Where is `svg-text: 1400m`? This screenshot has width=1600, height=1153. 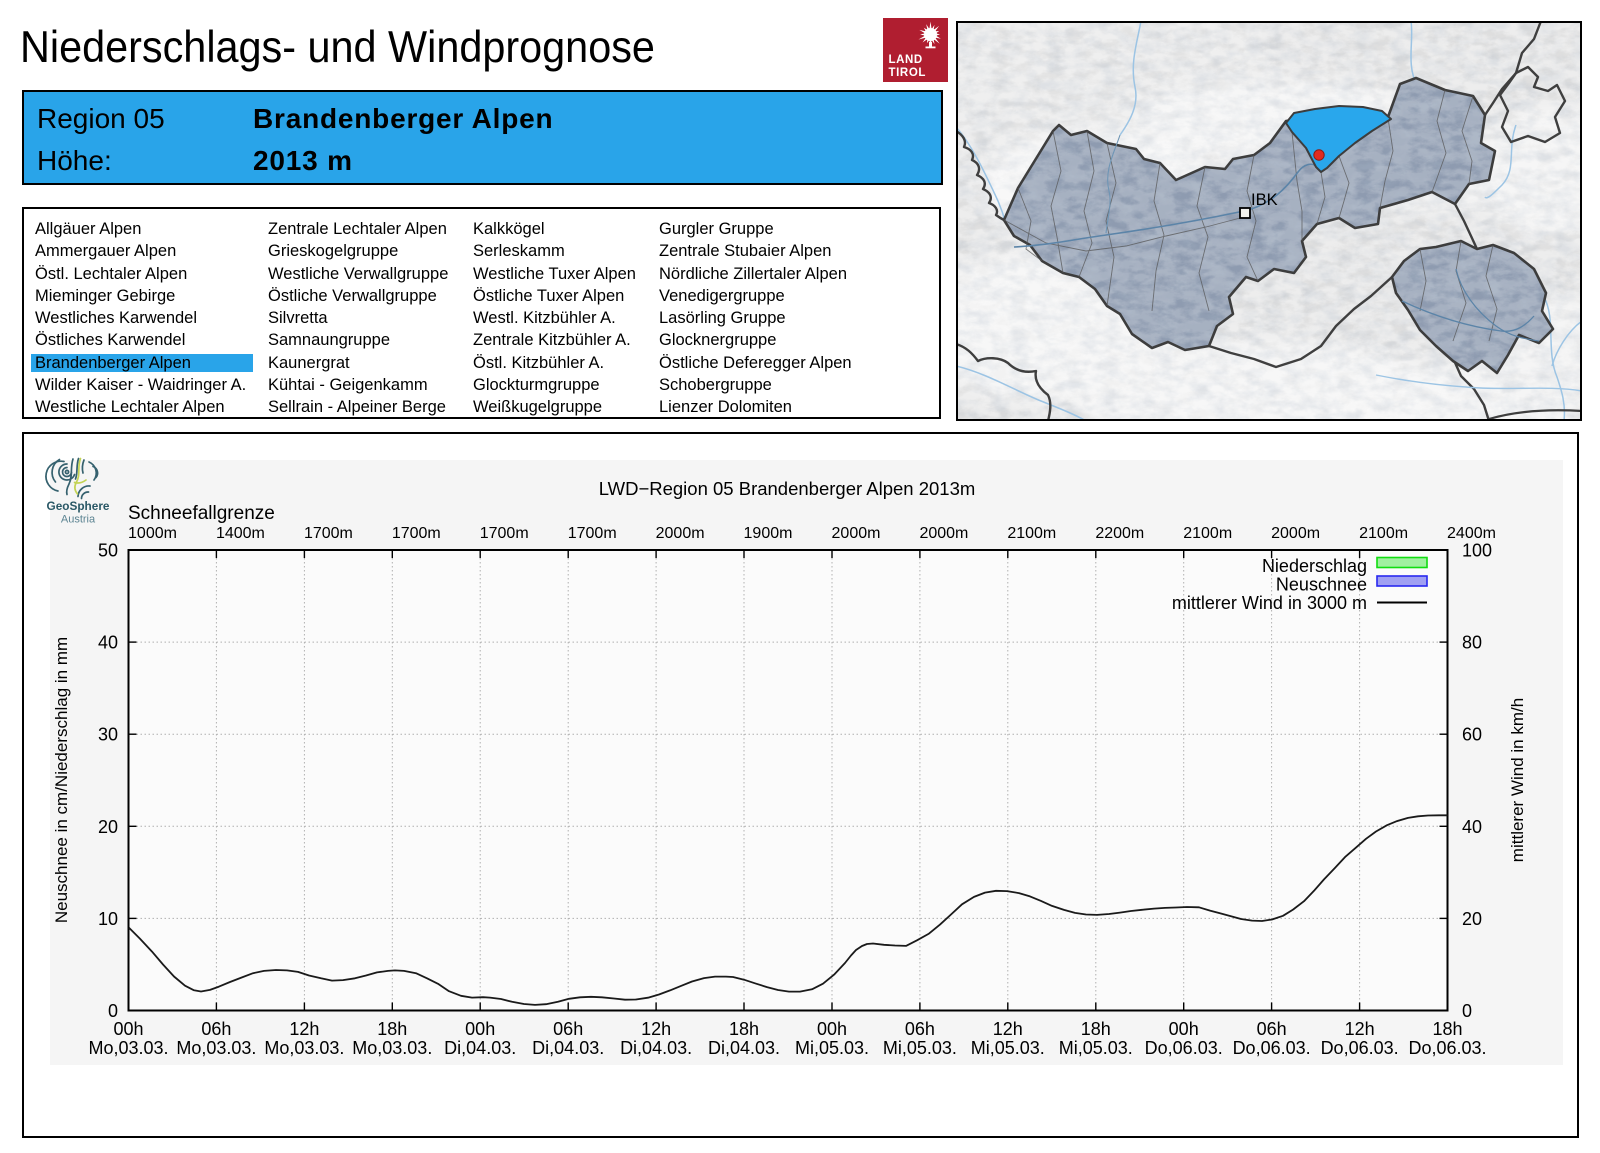 svg-text: 1400m is located at coordinates (240, 533).